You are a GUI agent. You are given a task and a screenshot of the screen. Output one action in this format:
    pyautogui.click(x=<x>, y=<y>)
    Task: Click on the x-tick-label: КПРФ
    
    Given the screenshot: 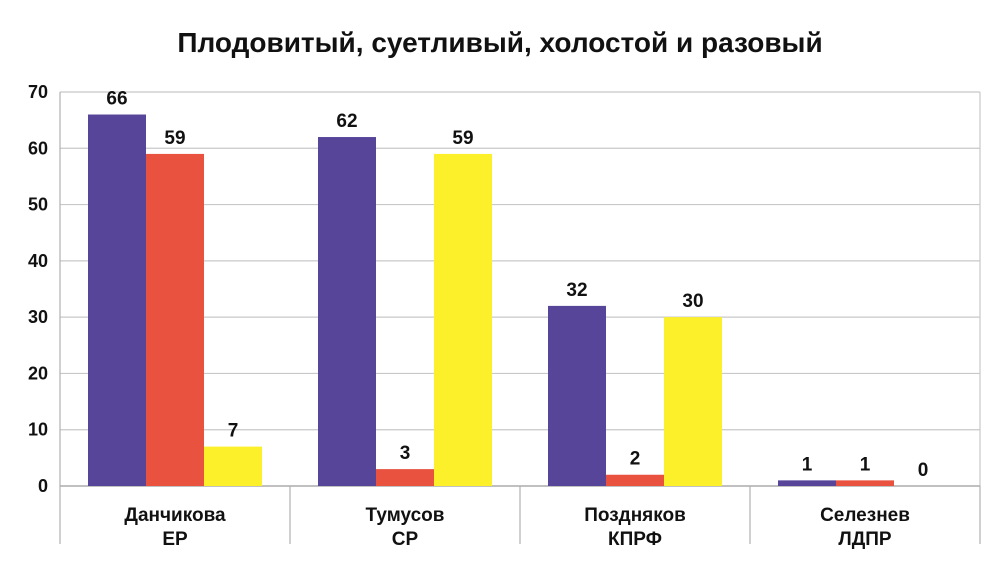 What is the action you would take?
    pyautogui.click(x=635, y=539)
    